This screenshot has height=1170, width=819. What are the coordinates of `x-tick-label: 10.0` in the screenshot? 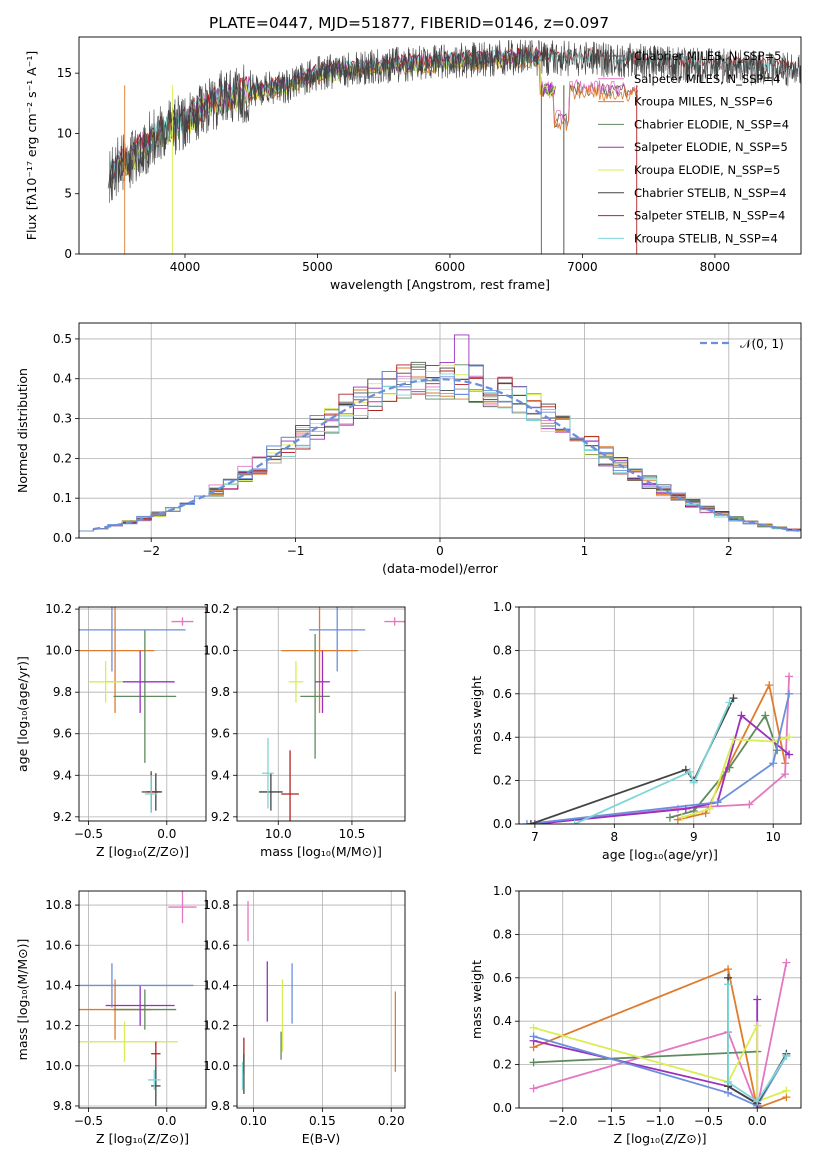 It's located at (278, 834).